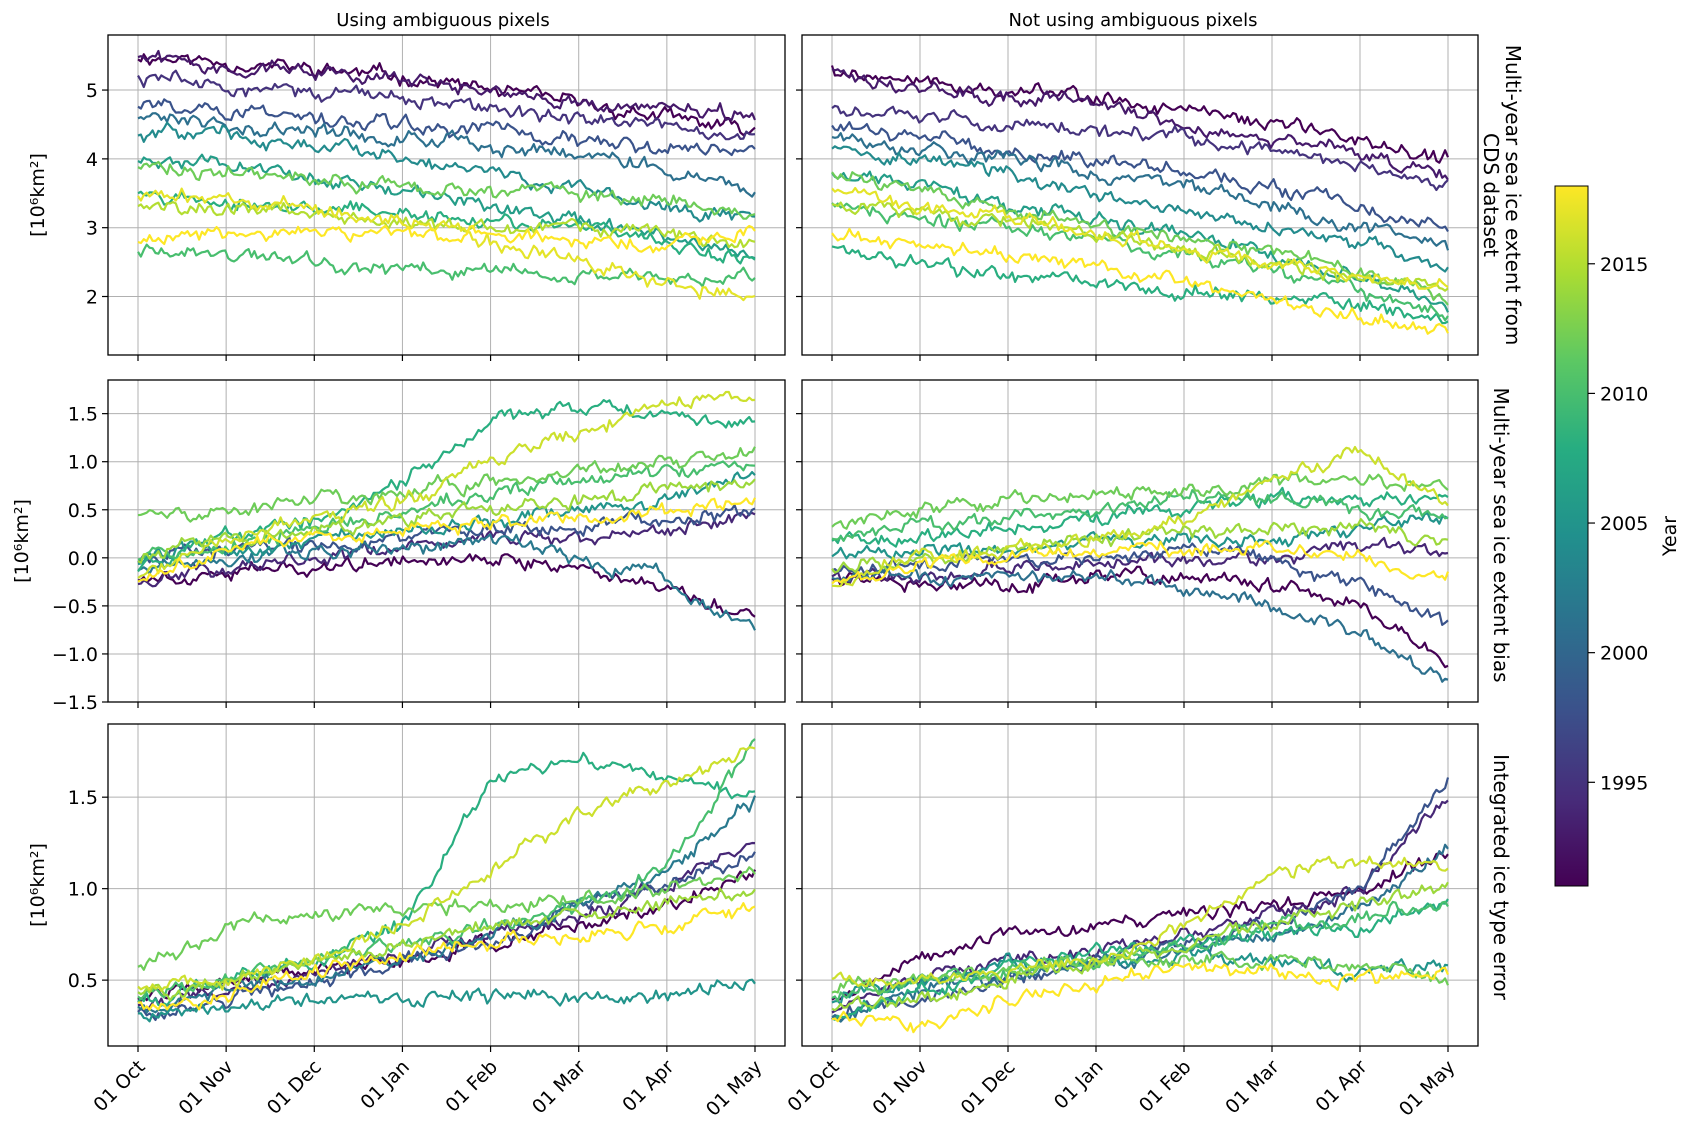 The height and width of the screenshot is (1127, 1686). I want to click on y-tick-label: −1.0, so click(75, 655).